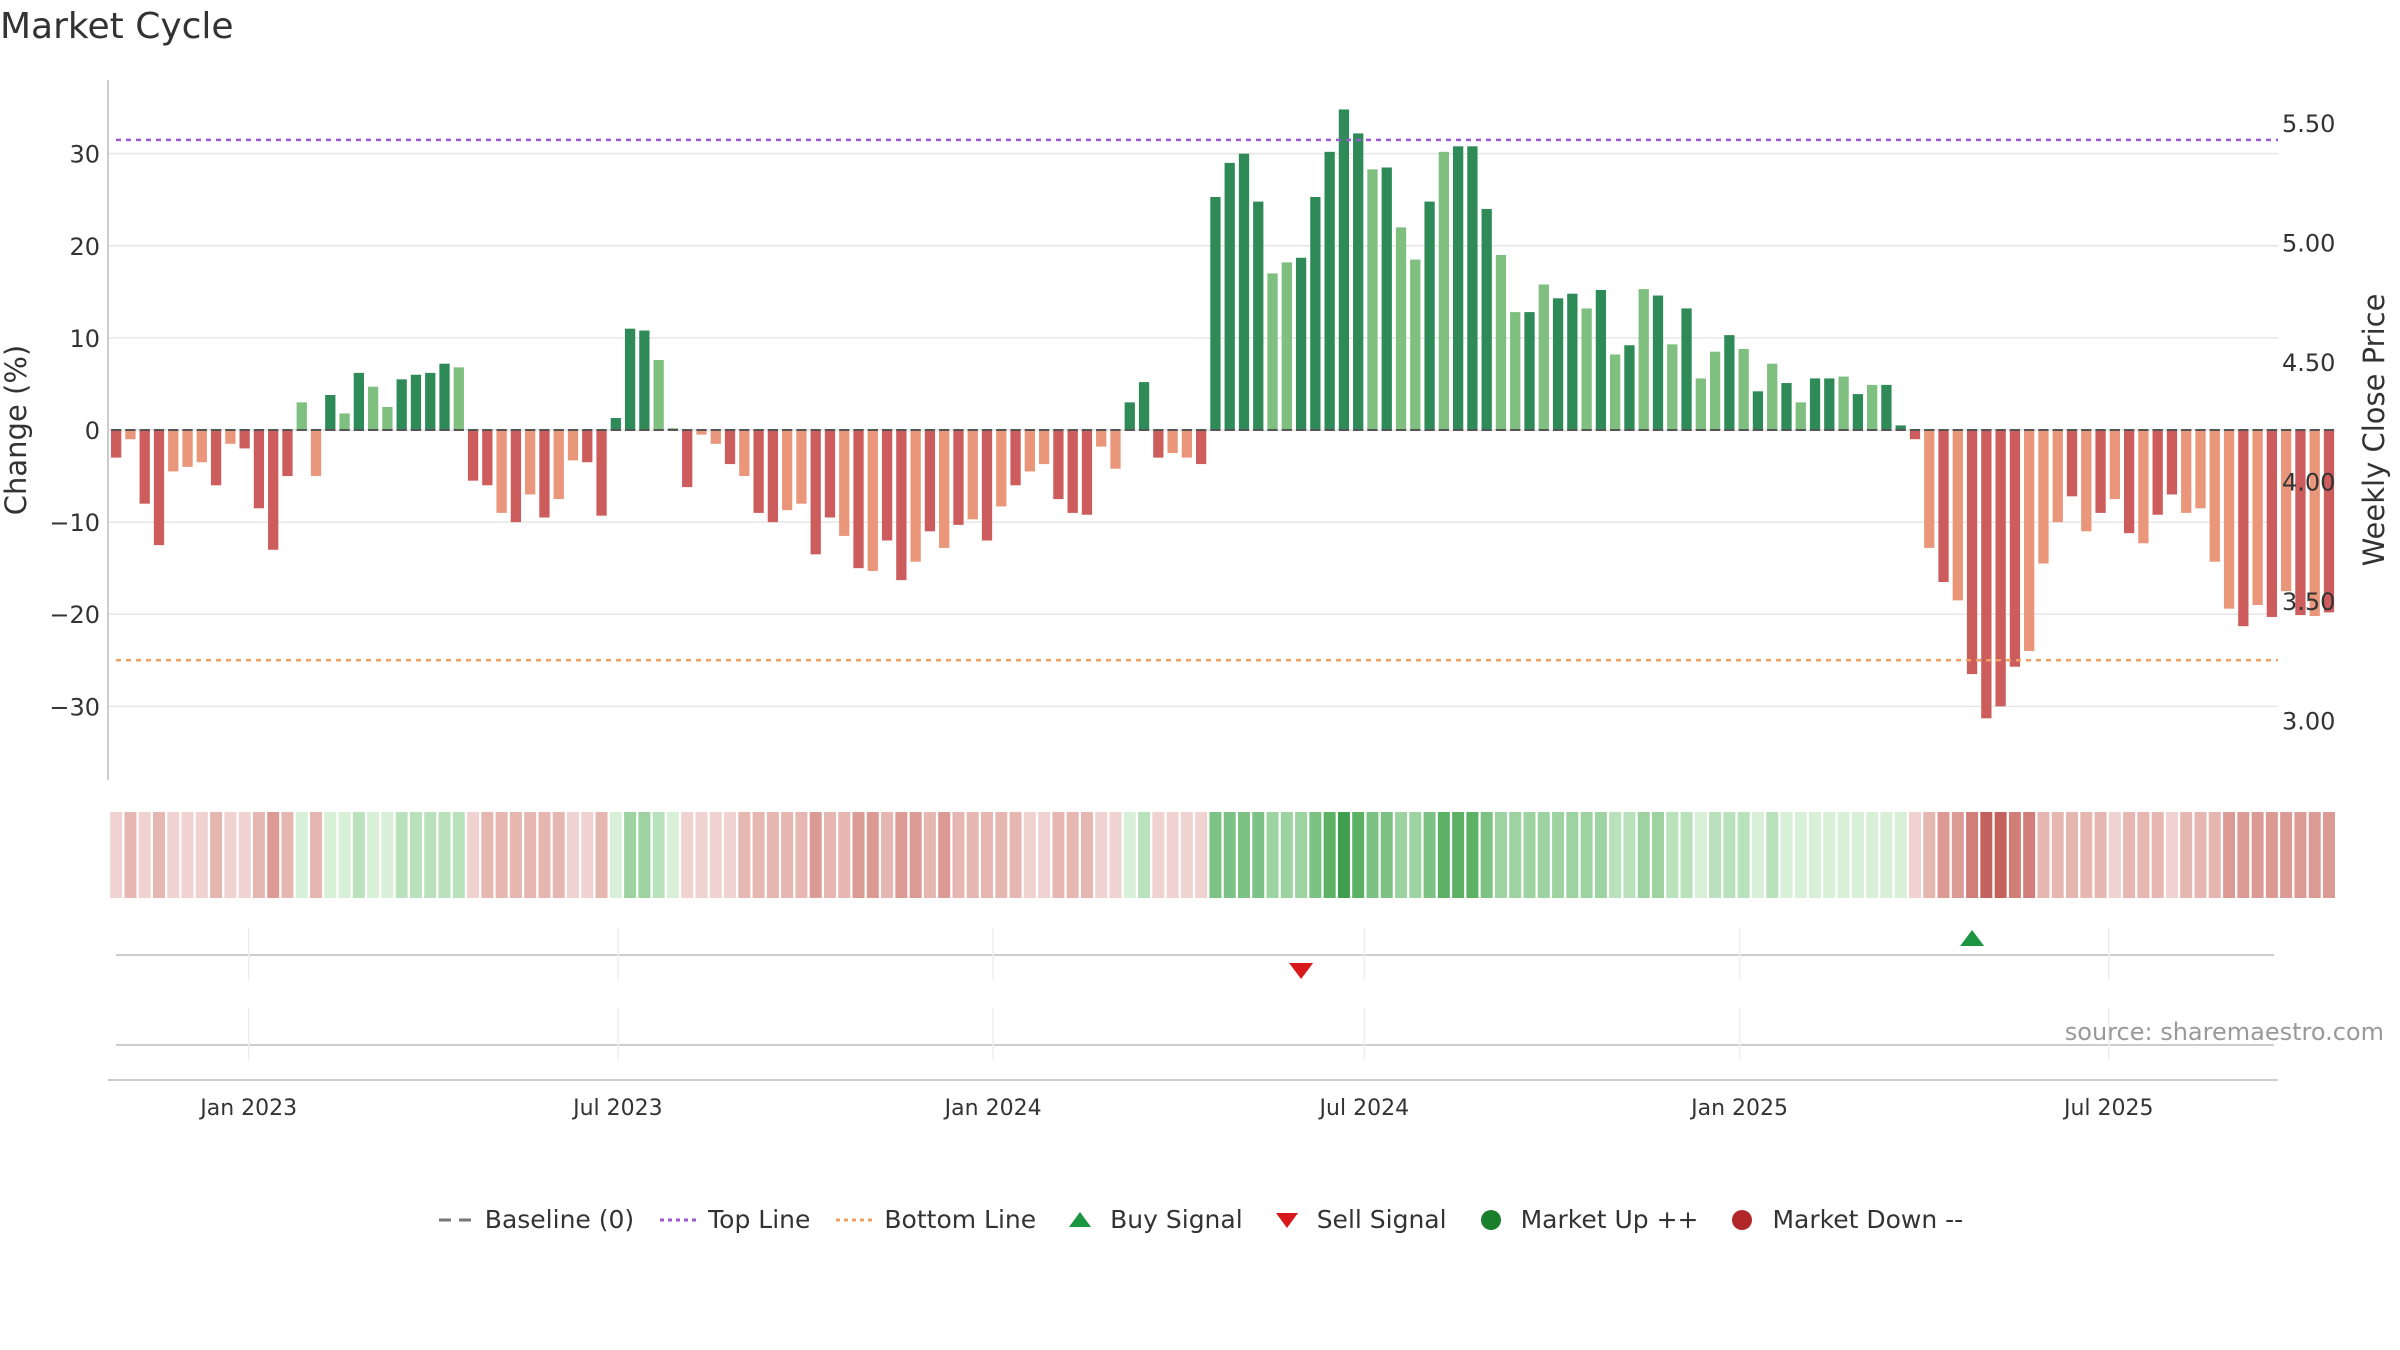  Describe the element at coordinates (936, 1219) in the screenshot. I see `legend-item: Bottom Line` at that location.